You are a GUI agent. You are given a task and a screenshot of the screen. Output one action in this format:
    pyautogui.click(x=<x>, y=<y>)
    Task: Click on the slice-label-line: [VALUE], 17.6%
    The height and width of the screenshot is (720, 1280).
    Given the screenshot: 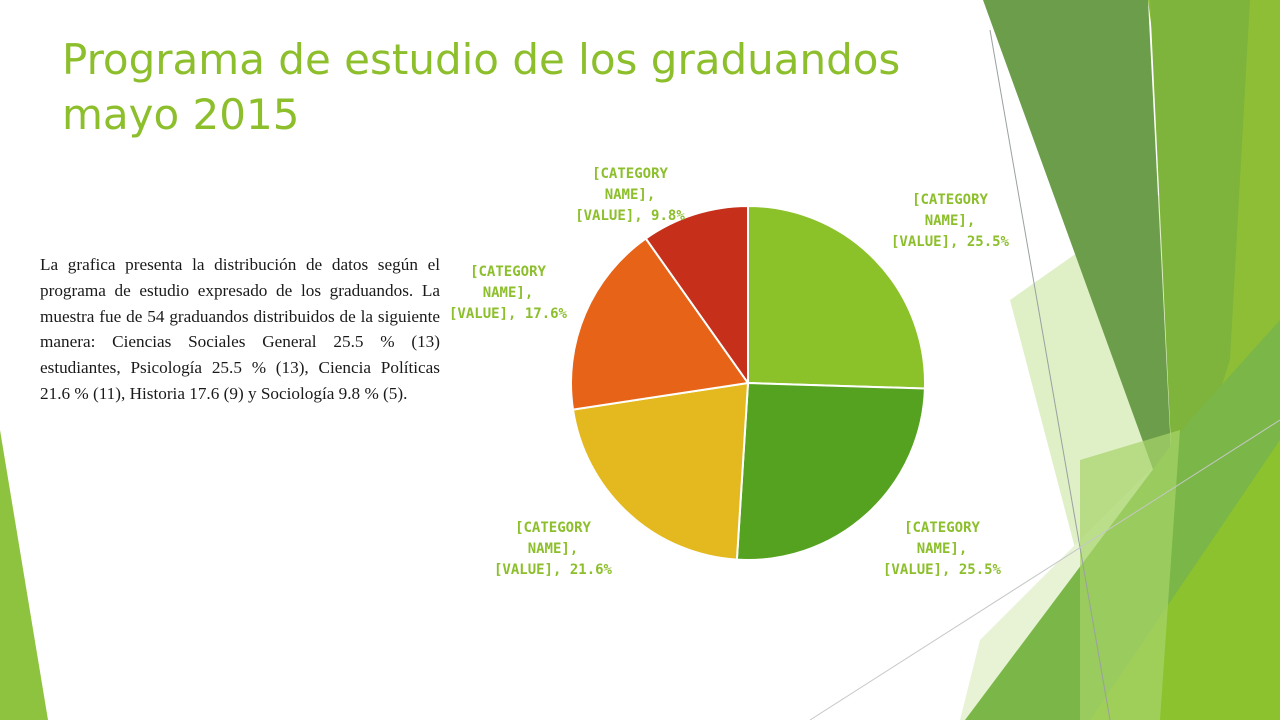 What is the action you would take?
    pyautogui.click(x=508, y=314)
    